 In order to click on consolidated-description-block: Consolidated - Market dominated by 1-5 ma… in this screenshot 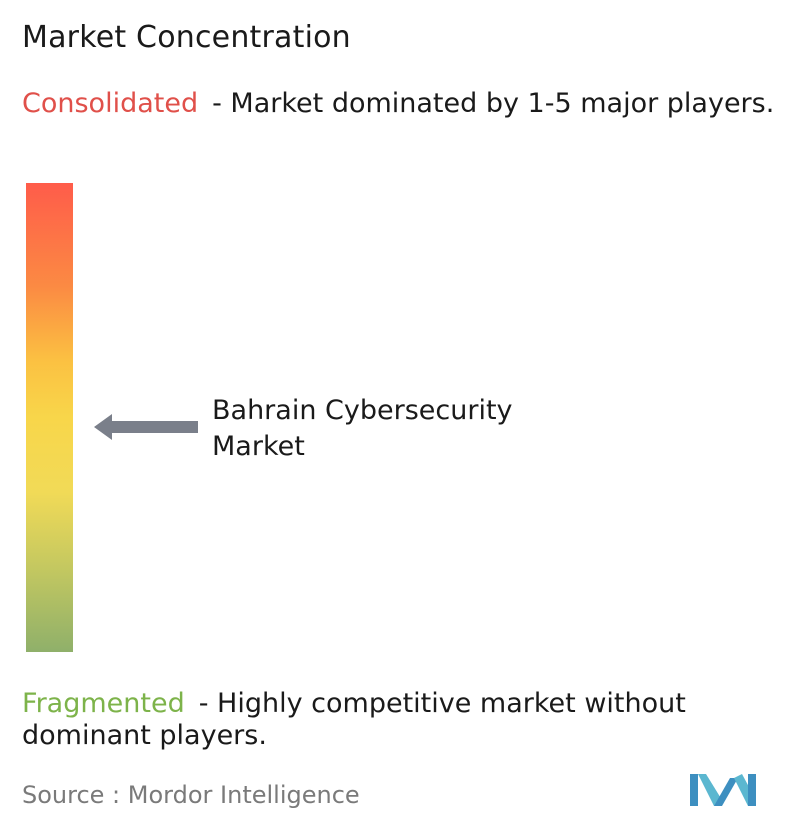, I will do `click(407, 104)`.